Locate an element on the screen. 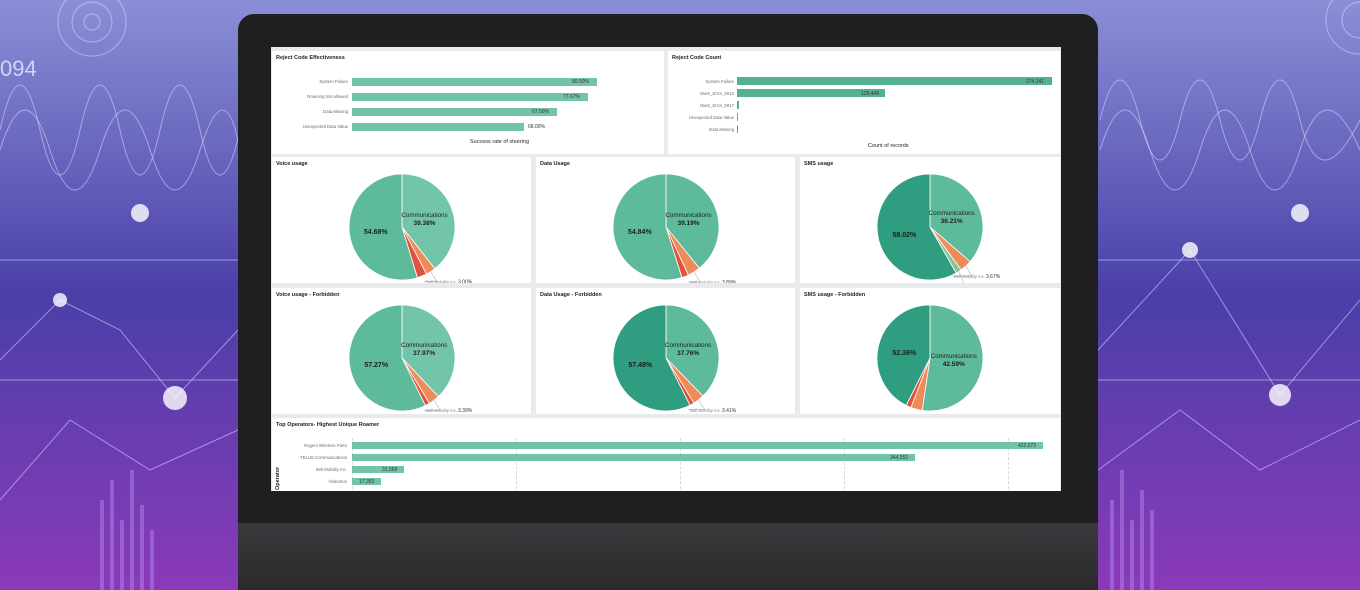  bar-label: TELUS Communications is located at coordinates (323, 457).